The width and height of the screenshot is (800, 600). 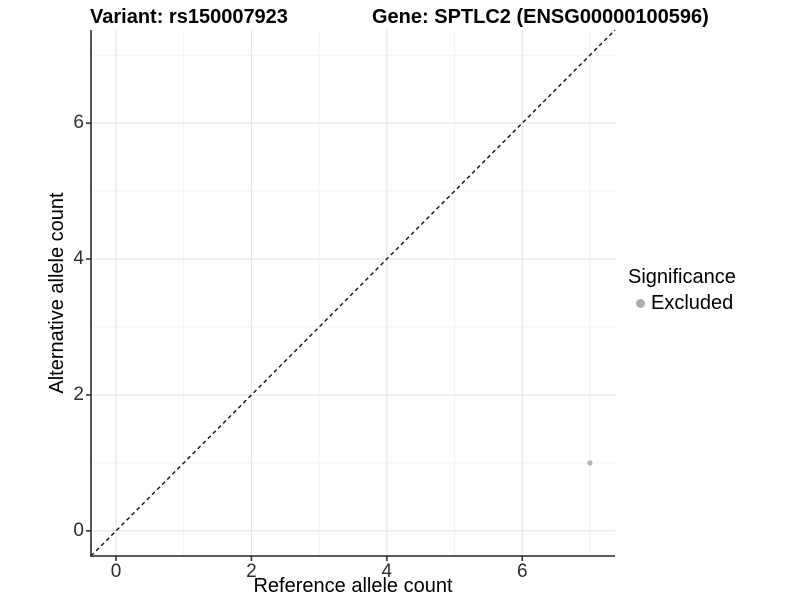 What do you see at coordinates (682, 290) in the screenshot?
I see `legend: Significance Excluded` at bounding box center [682, 290].